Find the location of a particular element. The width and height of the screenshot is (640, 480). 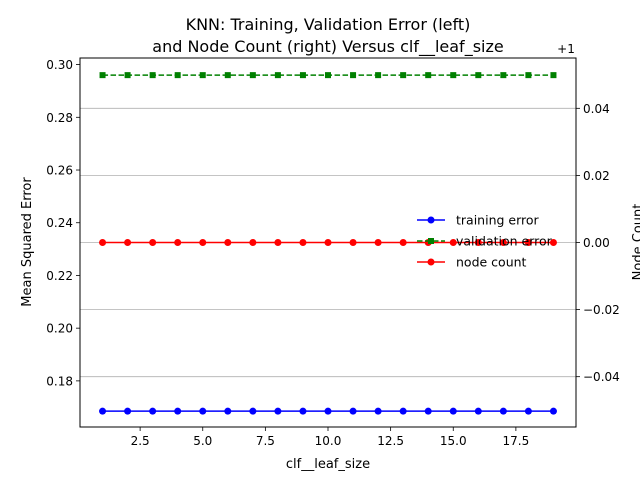

right-axis-offset-label: +1 is located at coordinates (566, 49).